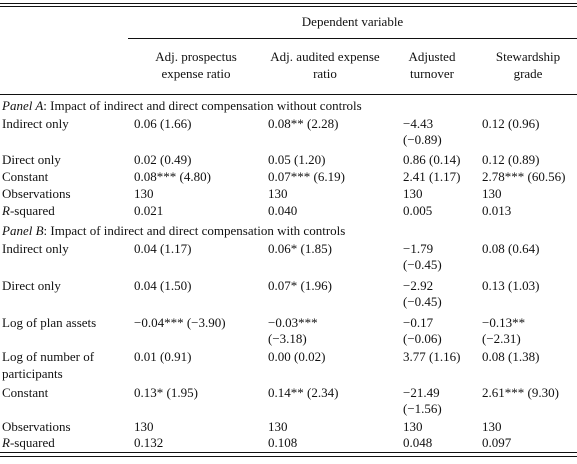  I want to click on cell-turnover: −1.79, so click(418, 248).